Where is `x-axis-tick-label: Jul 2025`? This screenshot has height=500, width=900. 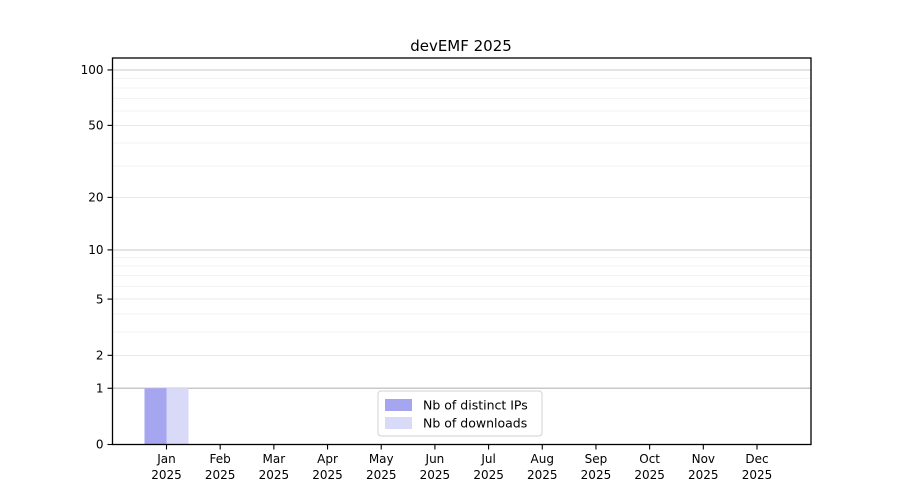
x-axis-tick-label: Jul 2025 is located at coordinates (488, 467).